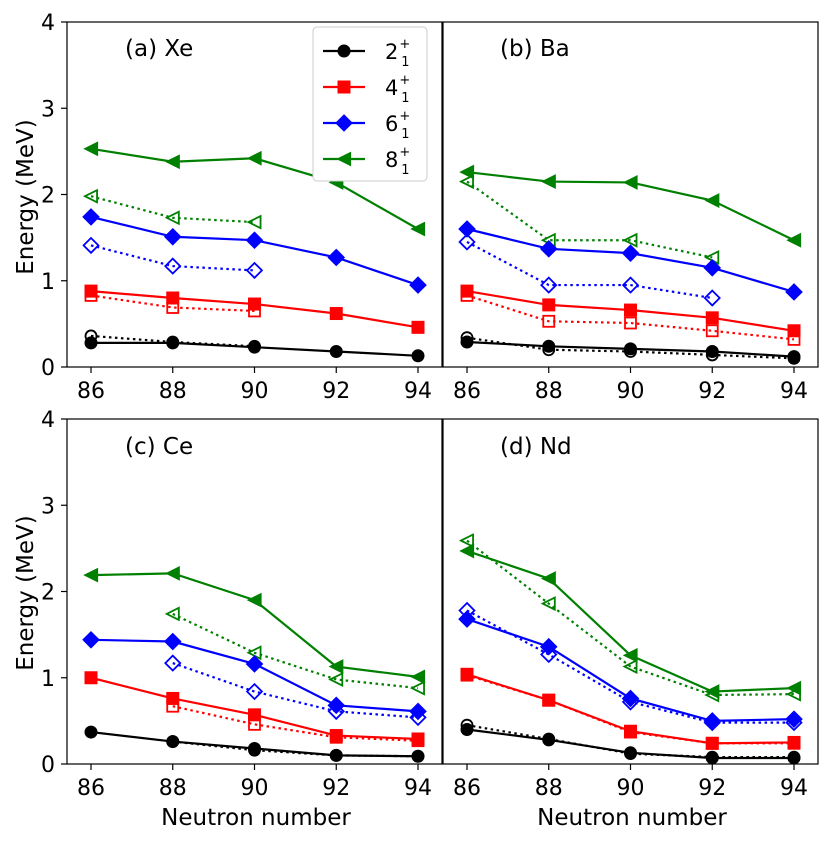 Image resolution: width=830 pixels, height=844 pixels. What do you see at coordinates (48, 506) in the screenshot?
I see `y-tick-label: 3` at bounding box center [48, 506].